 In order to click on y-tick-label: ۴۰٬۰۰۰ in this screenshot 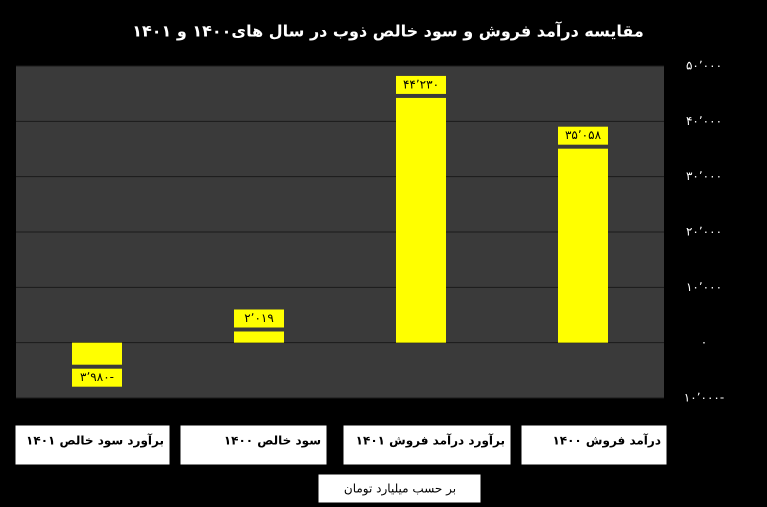, I will do `click(704, 121)`.